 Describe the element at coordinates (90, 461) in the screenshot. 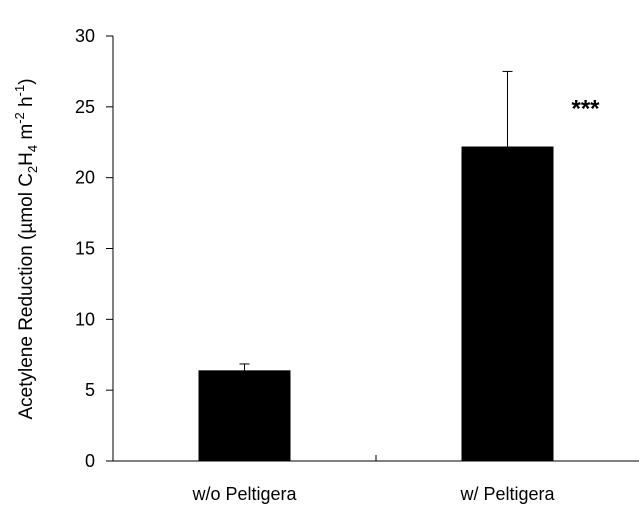

I see `y-tick-label: 0` at that location.